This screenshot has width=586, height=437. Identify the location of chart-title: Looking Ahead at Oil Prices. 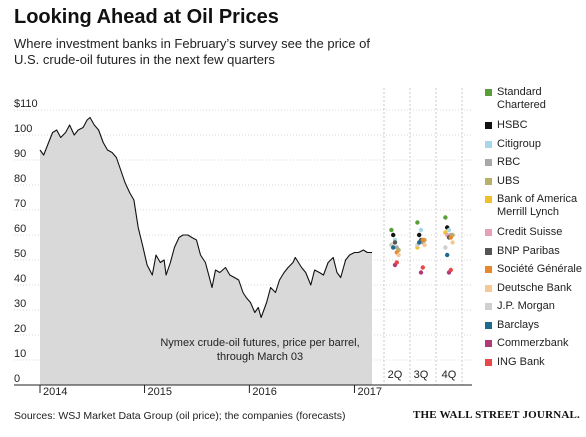
(146, 17).